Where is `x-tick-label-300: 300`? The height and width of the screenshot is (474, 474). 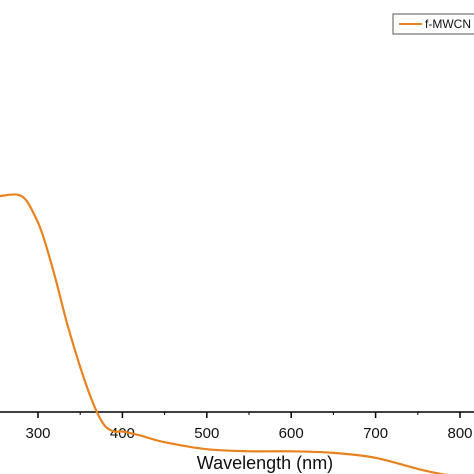 x-tick-label-300: 300 is located at coordinates (37, 433).